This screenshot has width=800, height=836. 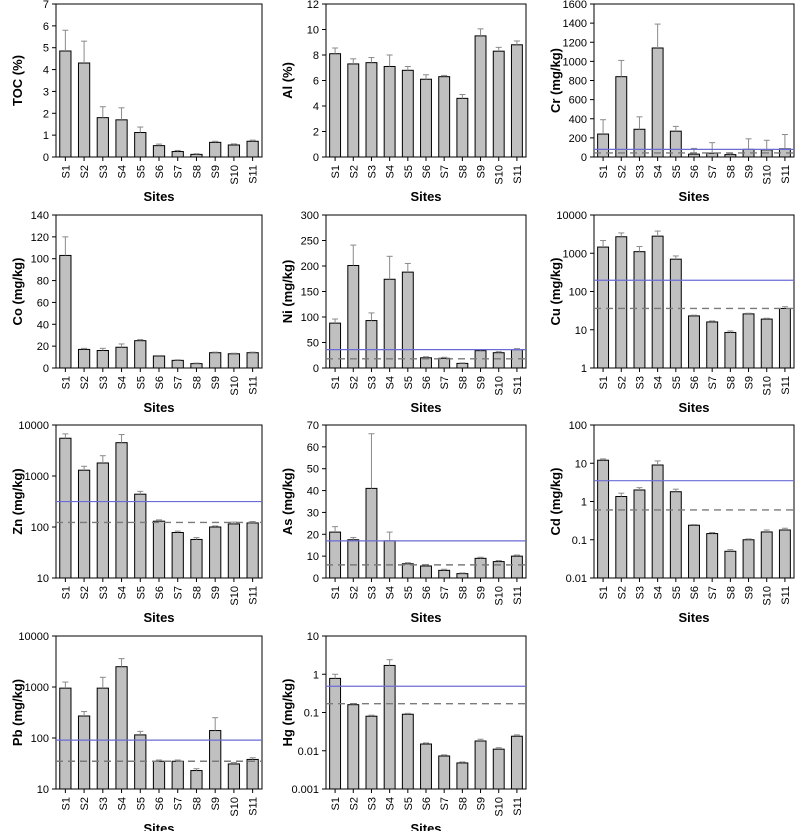 I want to click on y-axis-title: Pb (mg/kg), so click(x=17, y=712).